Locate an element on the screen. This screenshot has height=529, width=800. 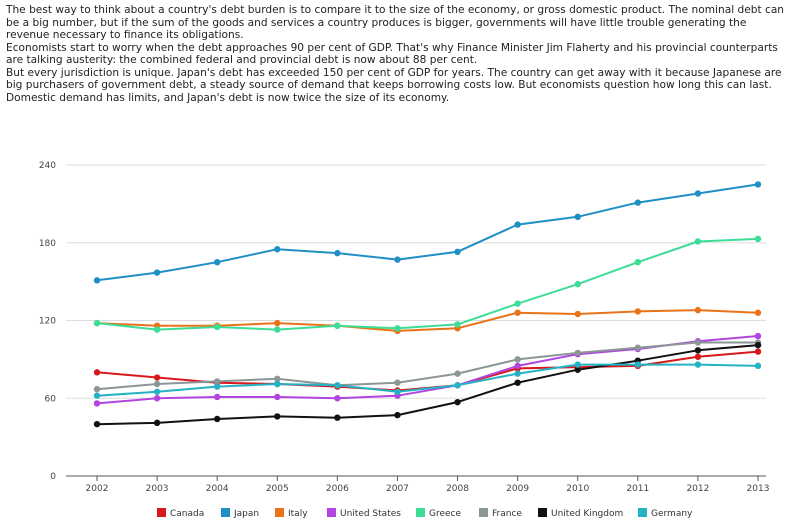
y-tick-label: 60 is located at coordinates (51, 399).